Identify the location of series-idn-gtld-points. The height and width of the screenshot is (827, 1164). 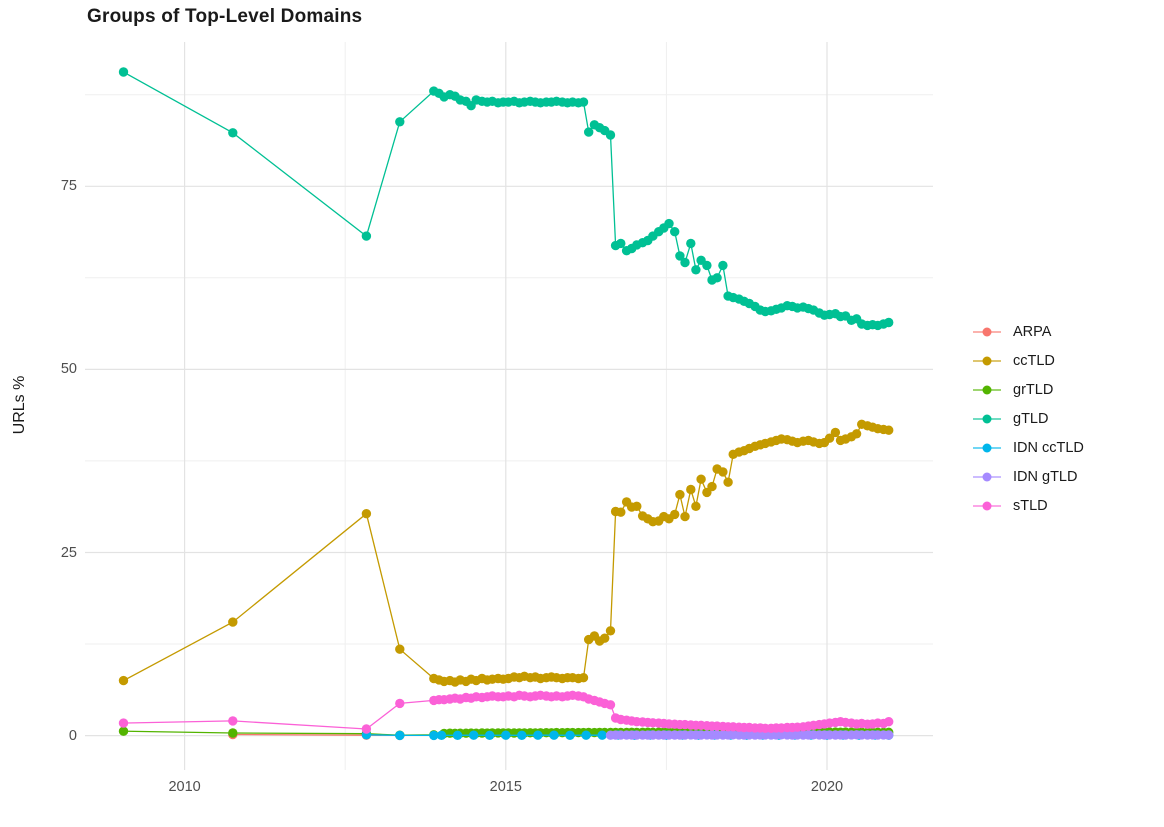
(749, 735).